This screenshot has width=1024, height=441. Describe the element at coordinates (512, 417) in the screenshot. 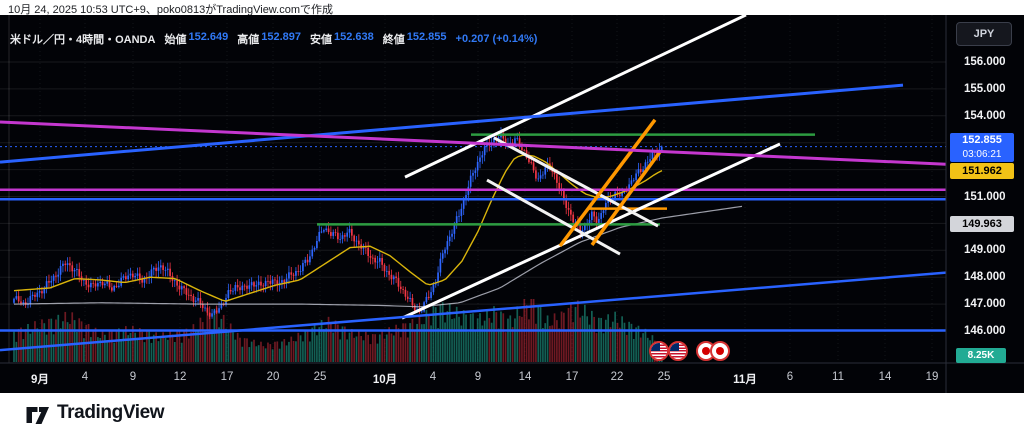

I see `footer: TradingView` at that location.